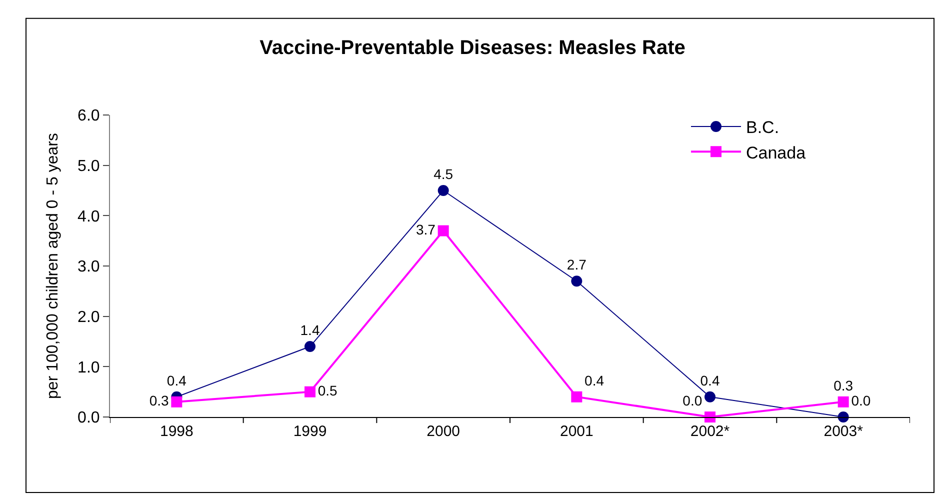  I want to click on x-tick-label: 2003*, so click(844, 431).